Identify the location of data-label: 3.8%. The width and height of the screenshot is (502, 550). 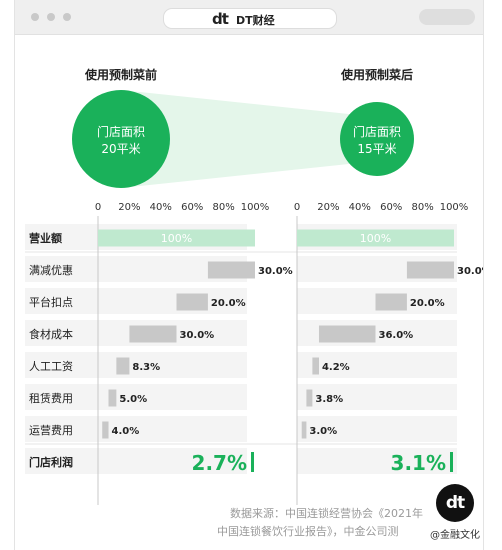
(329, 399).